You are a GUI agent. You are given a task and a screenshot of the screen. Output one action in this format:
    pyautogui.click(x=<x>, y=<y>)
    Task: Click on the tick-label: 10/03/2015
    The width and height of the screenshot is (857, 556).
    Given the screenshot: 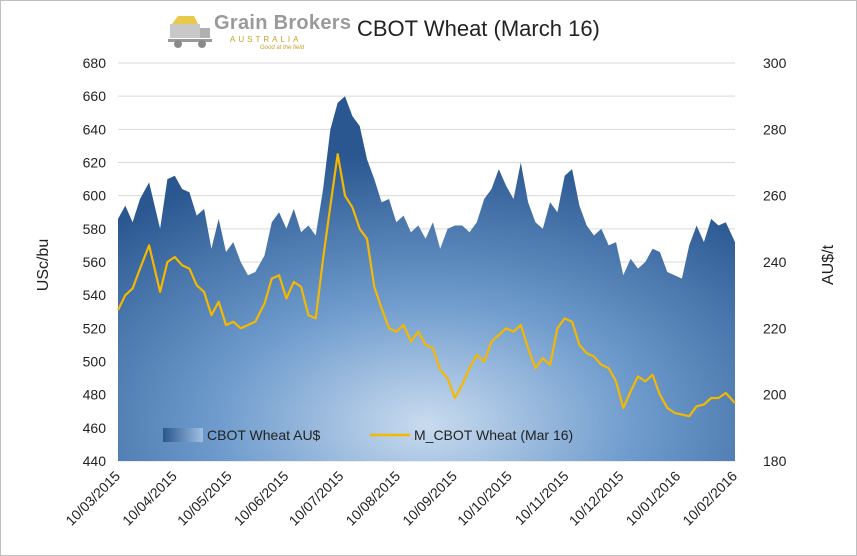 What is the action you would take?
    pyautogui.click(x=92, y=498)
    